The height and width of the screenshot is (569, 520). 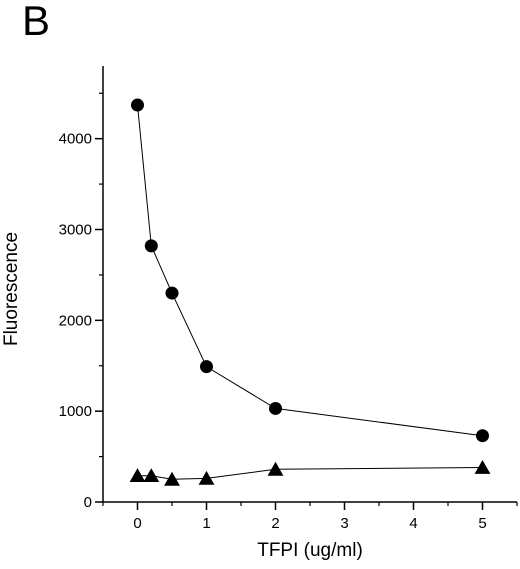 What do you see at coordinates (310, 517) in the screenshot?
I see `x-ticks: 0 1 2 3 4 5` at bounding box center [310, 517].